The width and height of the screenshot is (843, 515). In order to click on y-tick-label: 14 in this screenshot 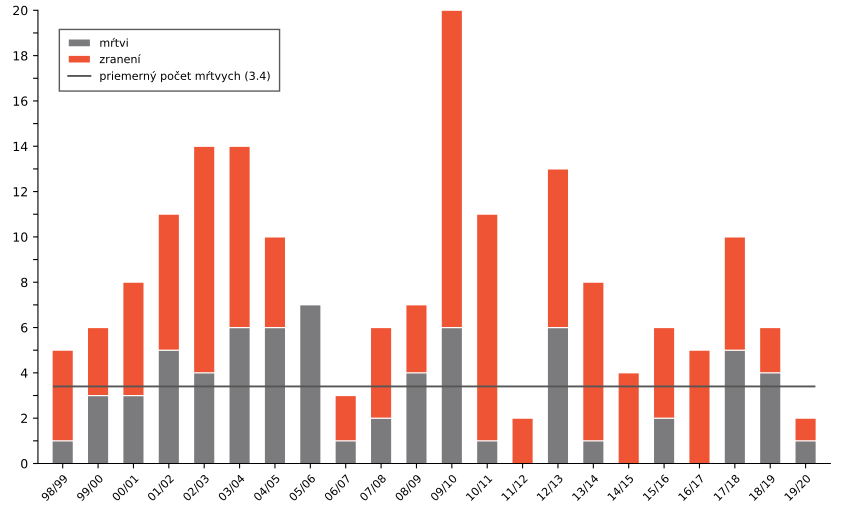, I will do `click(21, 147)`.